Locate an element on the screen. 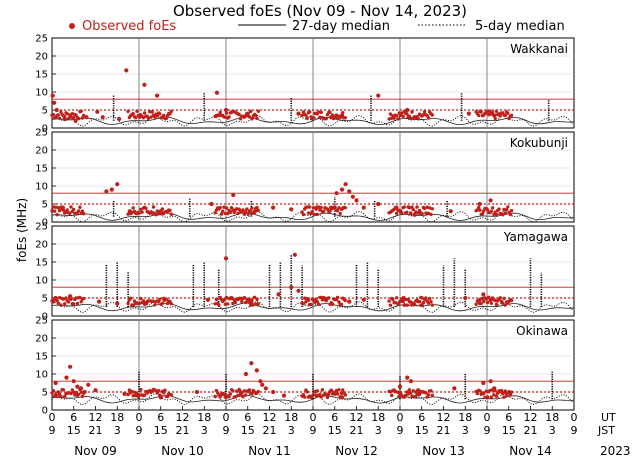 The height and width of the screenshot is (457, 640). x-tick-label-ut: 12 is located at coordinates (183, 417).